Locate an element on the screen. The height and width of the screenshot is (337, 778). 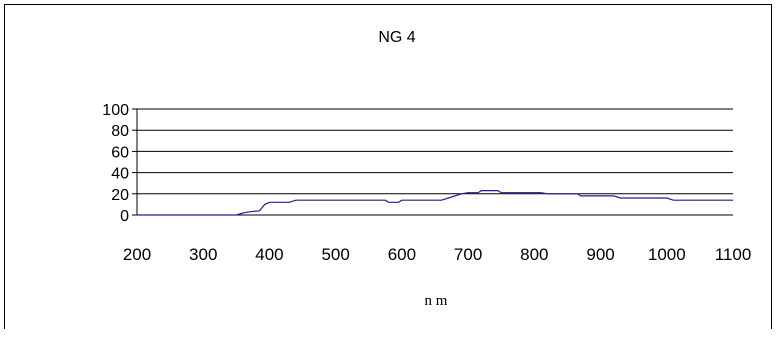
x-tick-label-5: 700 is located at coordinates (468, 254).